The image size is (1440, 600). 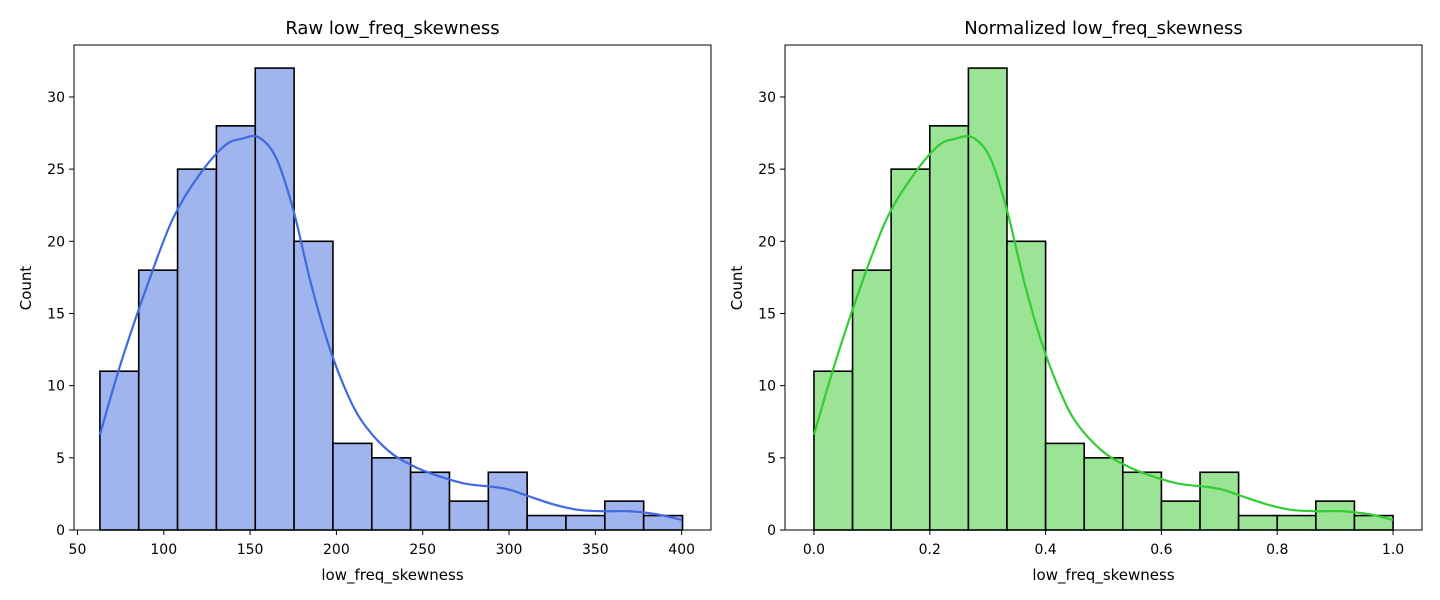 What do you see at coordinates (509, 550) in the screenshot?
I see `x-tick-label: 300` at bounding box center [509, 550].